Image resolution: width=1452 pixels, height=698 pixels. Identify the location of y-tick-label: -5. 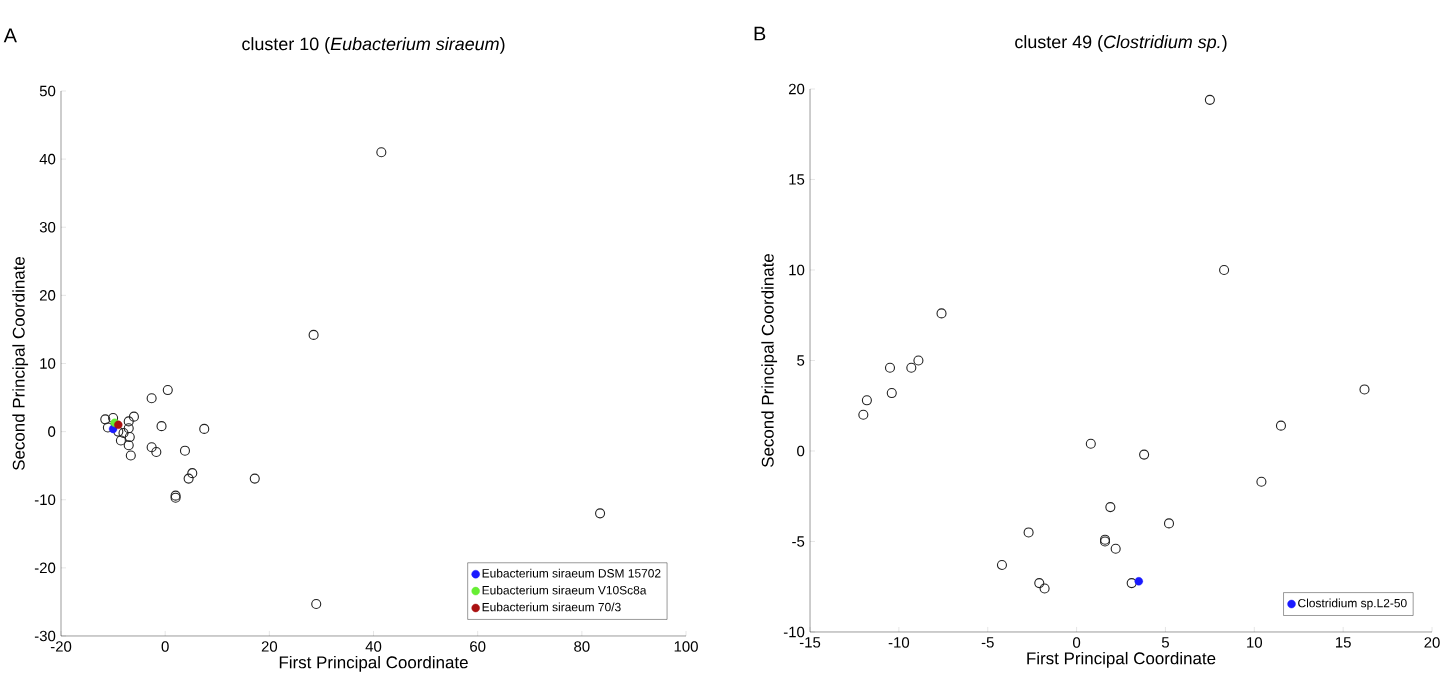
(798, 541).